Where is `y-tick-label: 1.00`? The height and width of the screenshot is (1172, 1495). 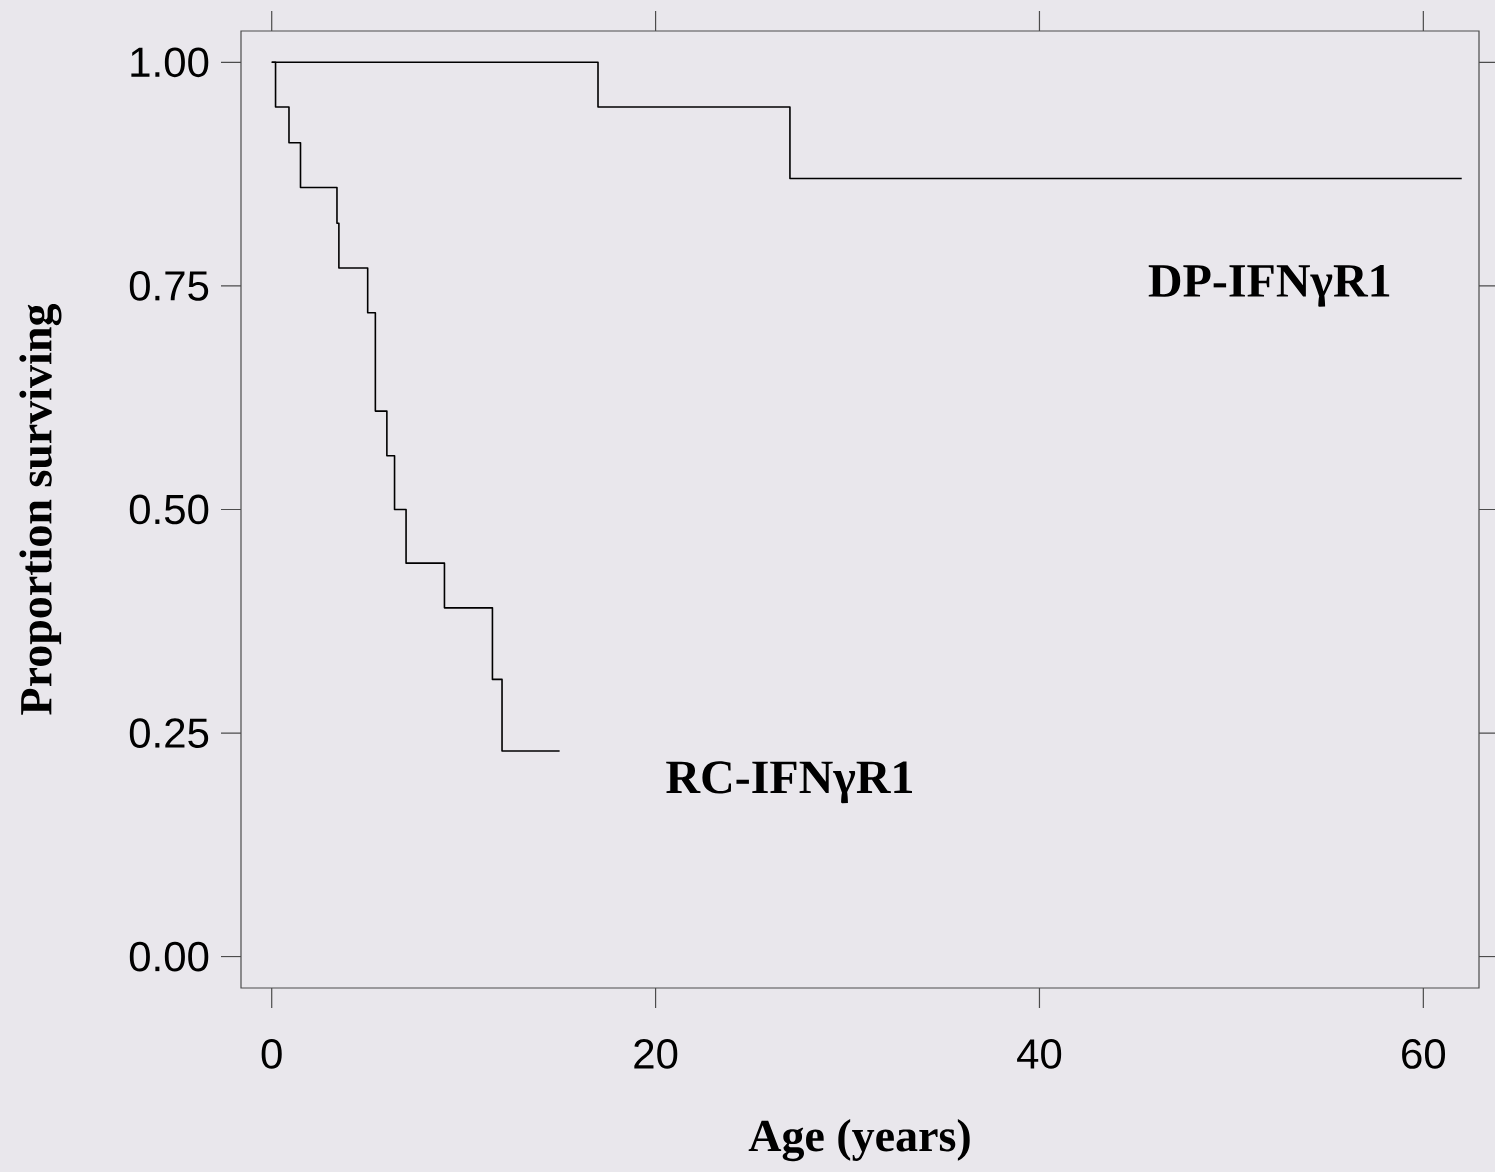
y-tick-label: 1.00 is located at coordinates (170, 62).